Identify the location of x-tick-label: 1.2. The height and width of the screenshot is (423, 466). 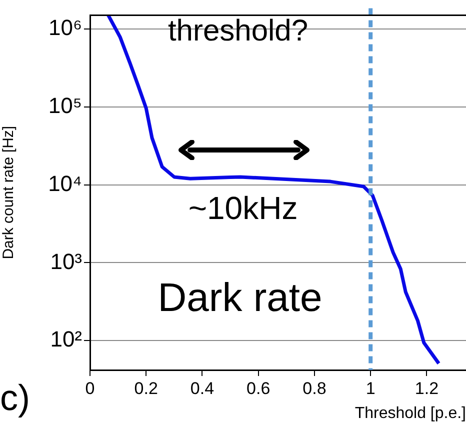
(426, 388).